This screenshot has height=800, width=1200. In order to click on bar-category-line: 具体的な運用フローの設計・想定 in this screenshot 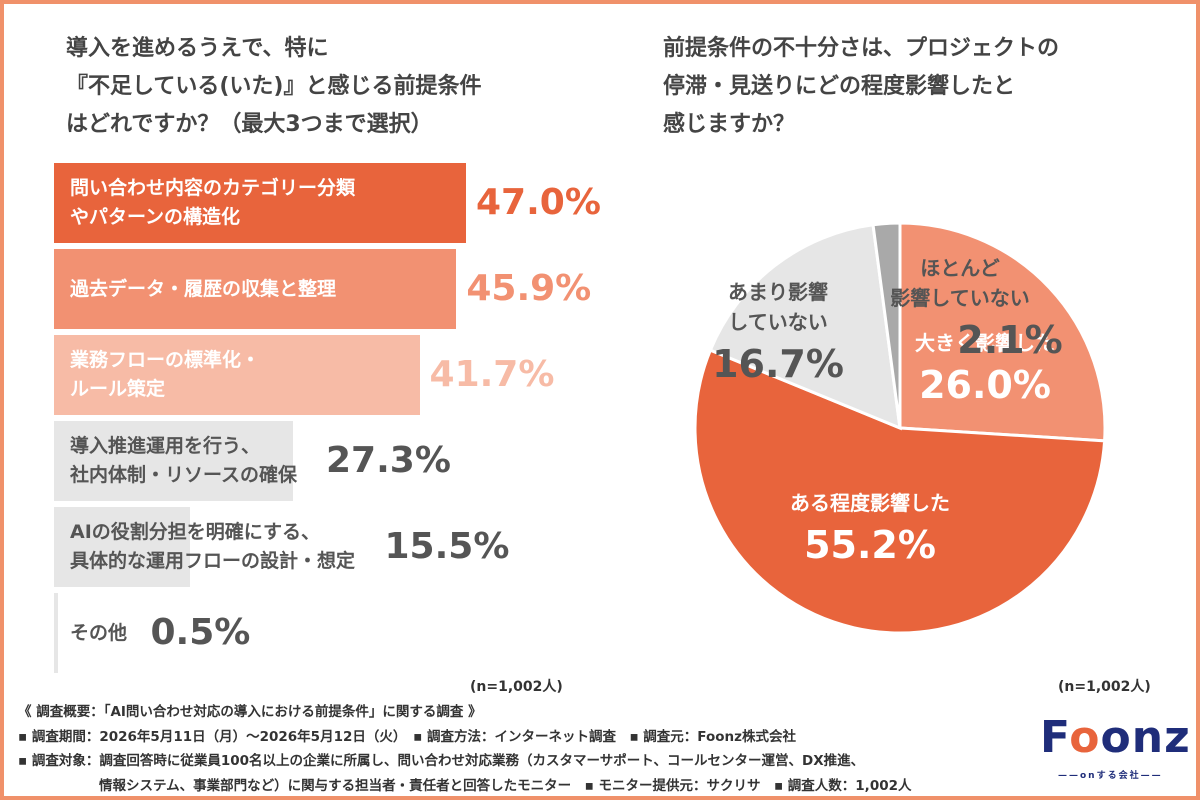, I will do `click(213, 561)`.